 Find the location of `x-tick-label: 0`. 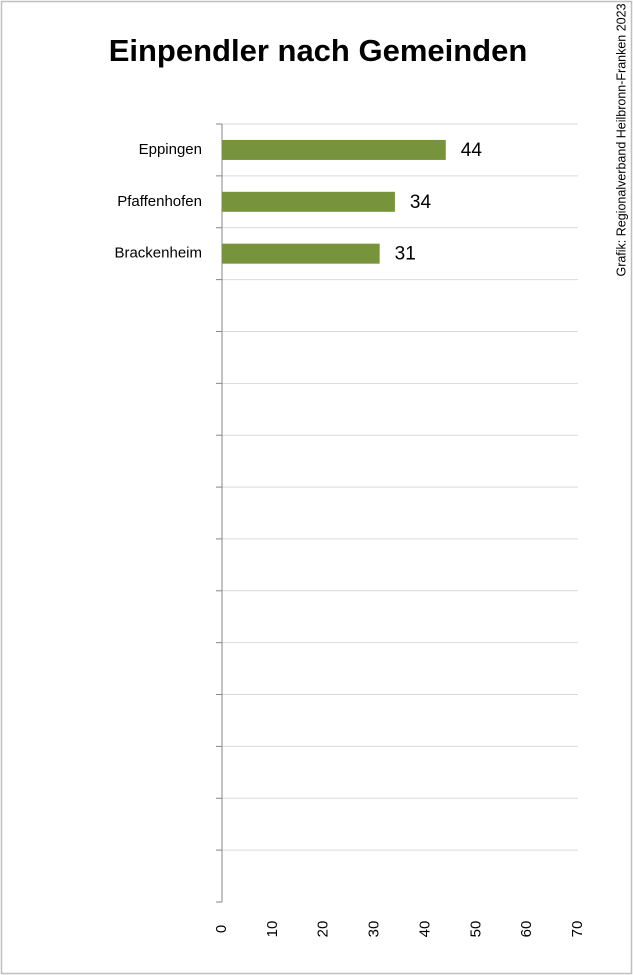

x-tick-label: 0 is located at coordinates (221, 929).